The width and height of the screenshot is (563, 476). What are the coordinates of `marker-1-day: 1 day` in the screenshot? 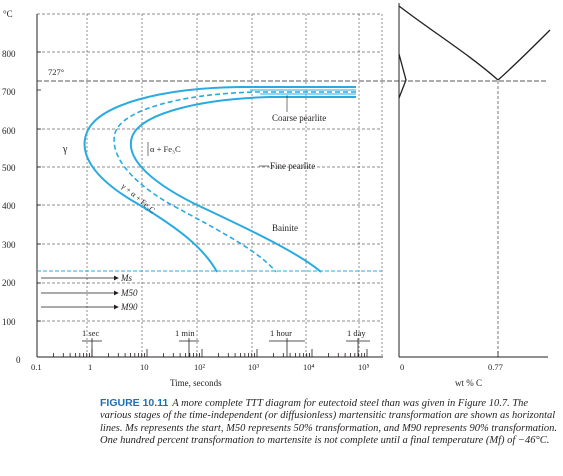 It's located at (356, 333).